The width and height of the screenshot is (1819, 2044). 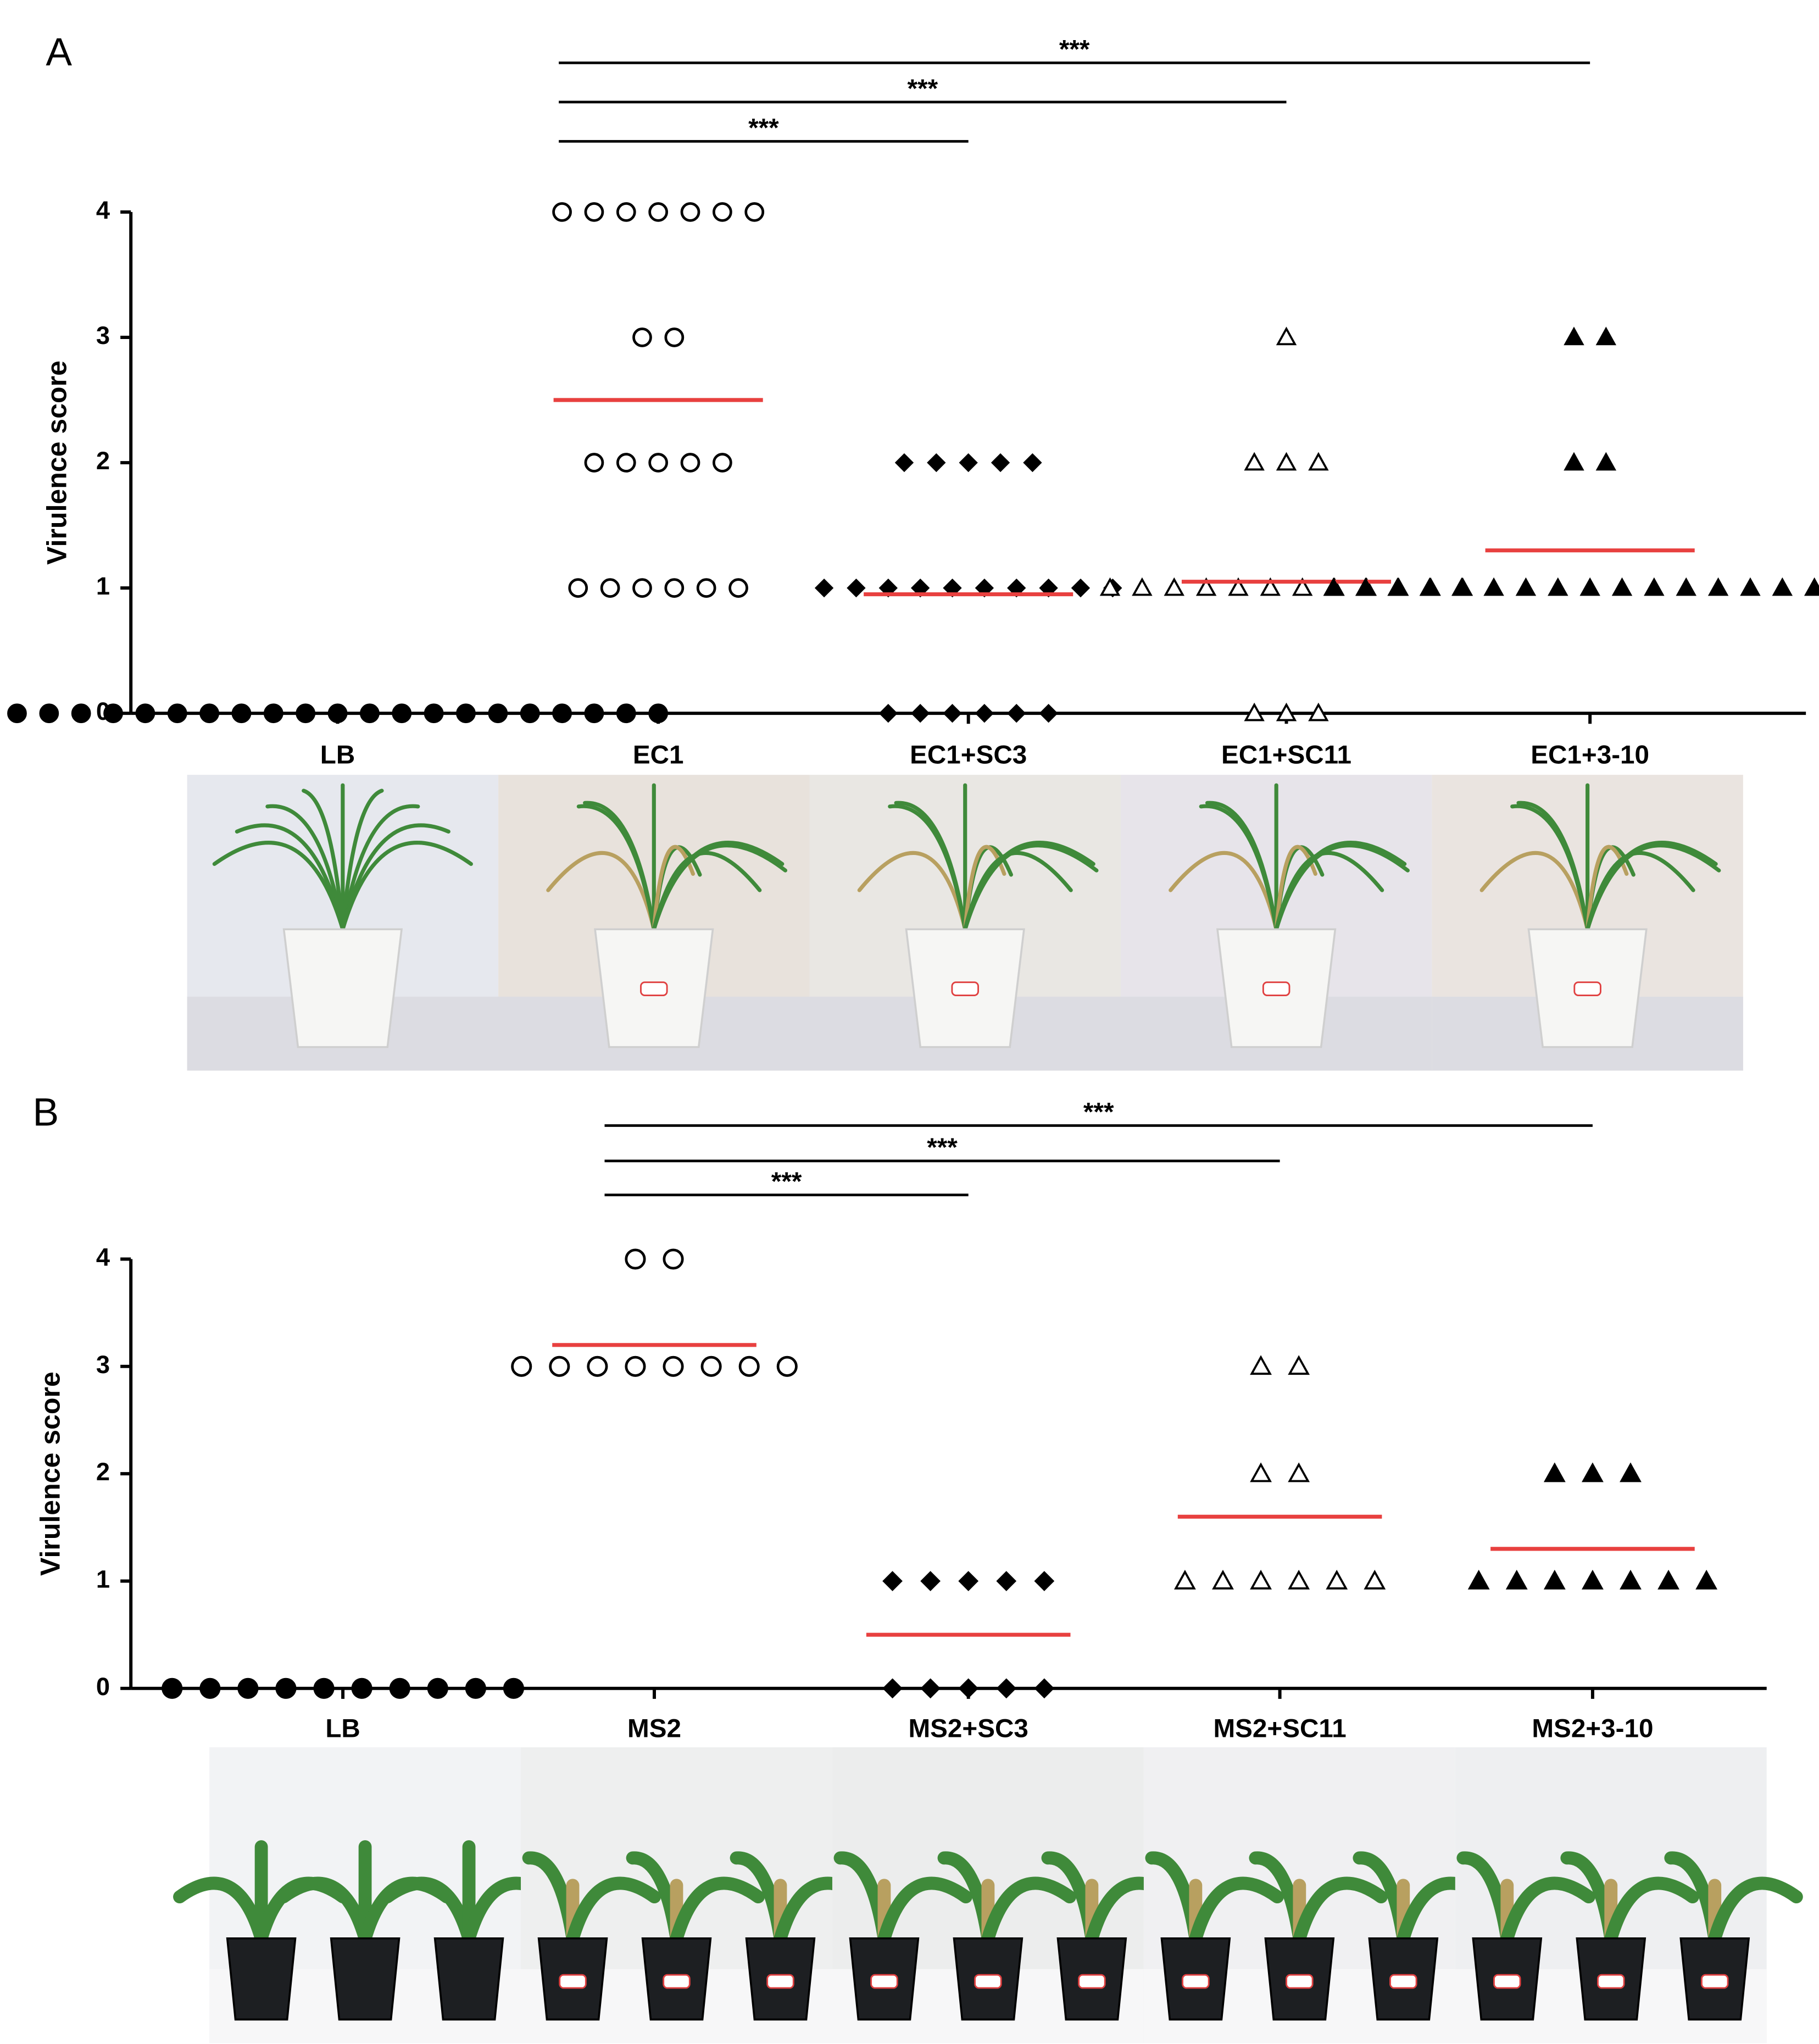 What do you see at coordinates (1279, 1728) in the screenshot?
I see `x-tick-label: MS2+SC11` at bounding box center [1279, 1728].